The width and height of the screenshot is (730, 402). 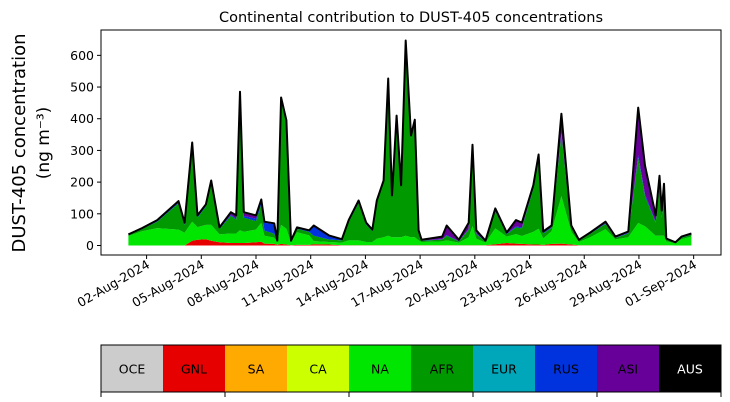 I want to click on colorbar-label: CA, so click(x=318, y=369).